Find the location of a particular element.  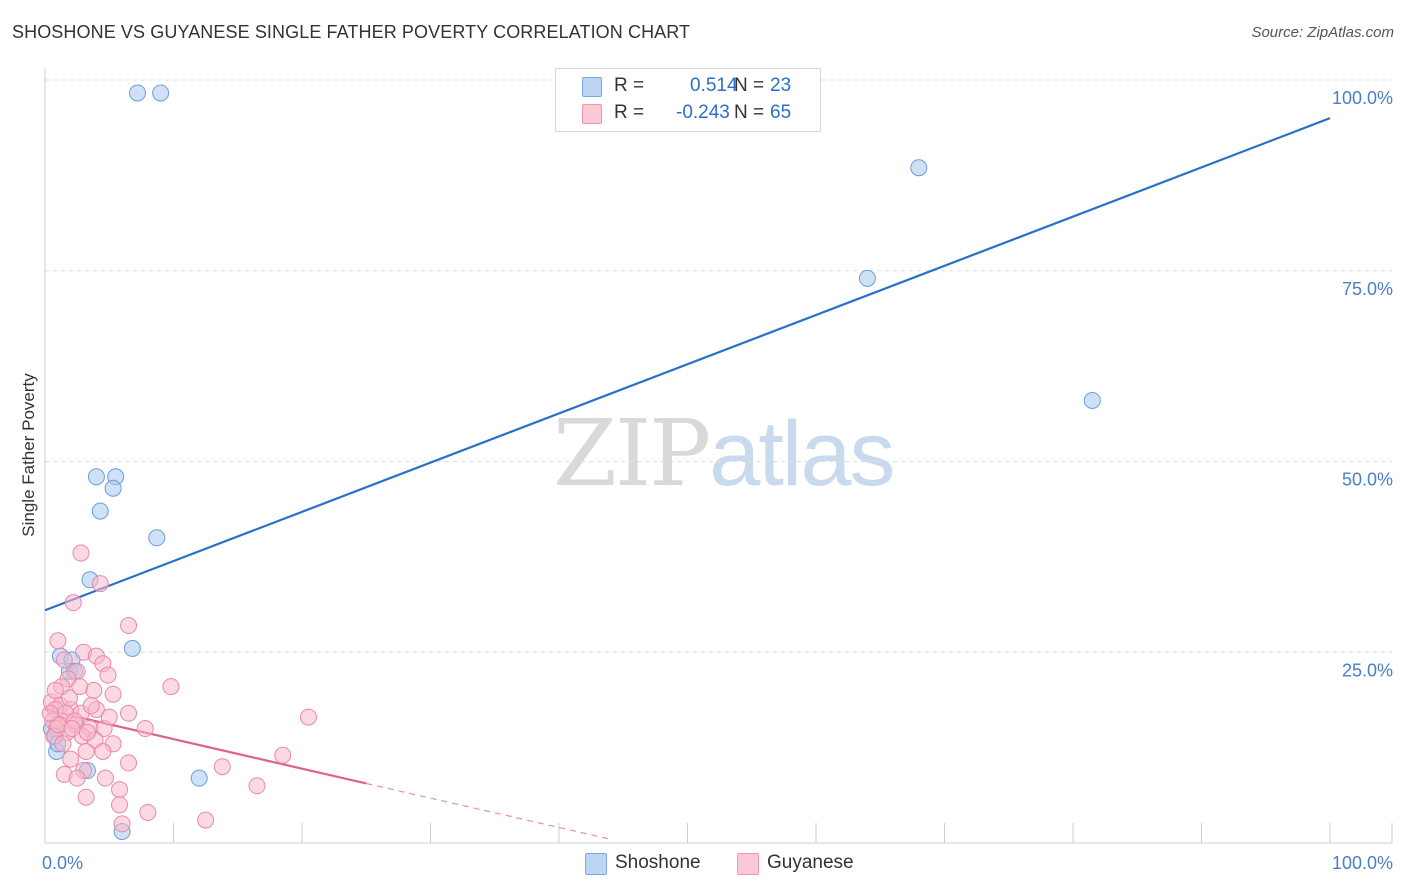

legend-n-value: 65 is located at coordinates (781, 112).